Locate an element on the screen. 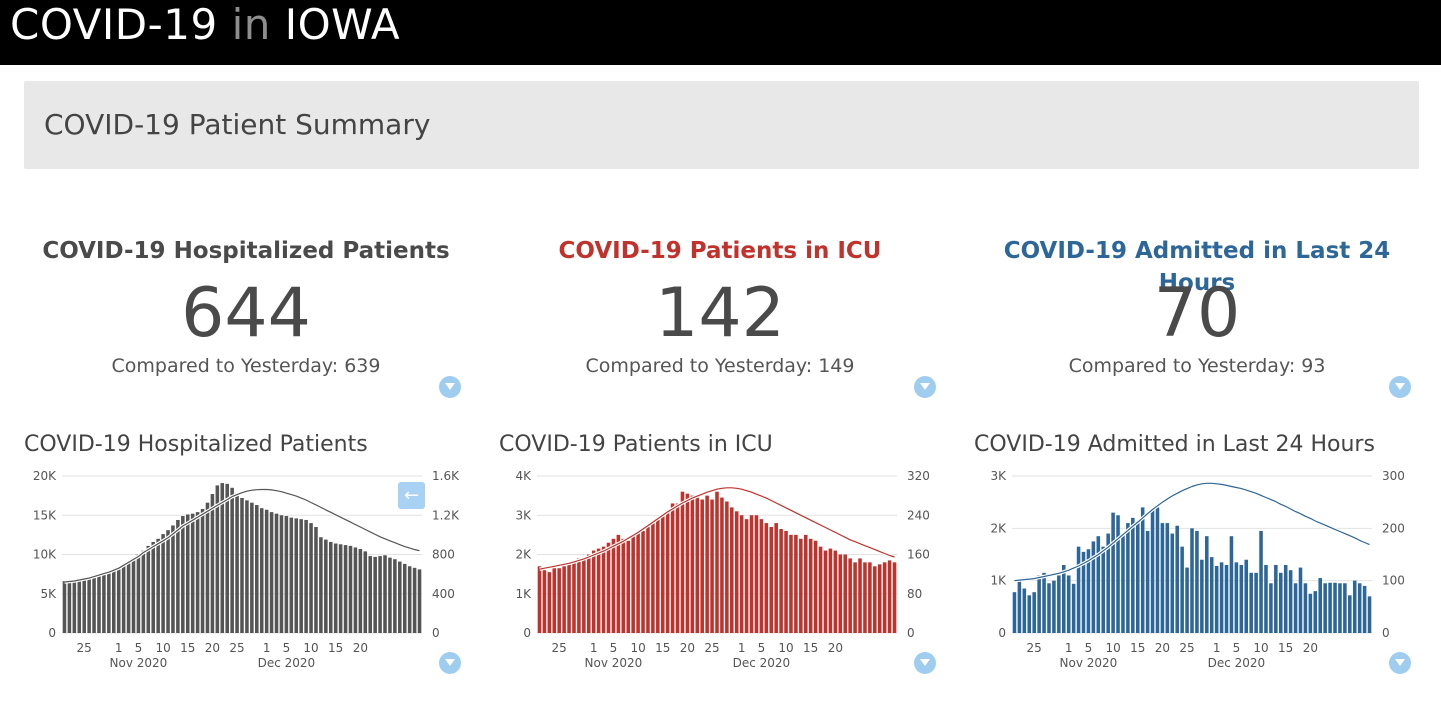  y-left-tick-label: 5K is located at coordinates (48, 594).